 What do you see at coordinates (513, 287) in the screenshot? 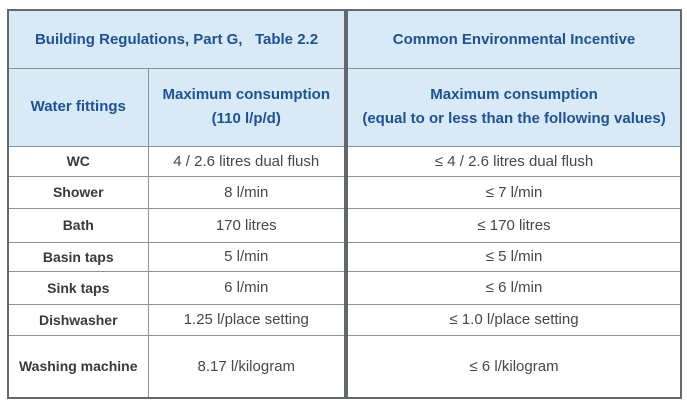
I see `incentive-value: ≤ 6 l/min` at bounding box center [513, 287].